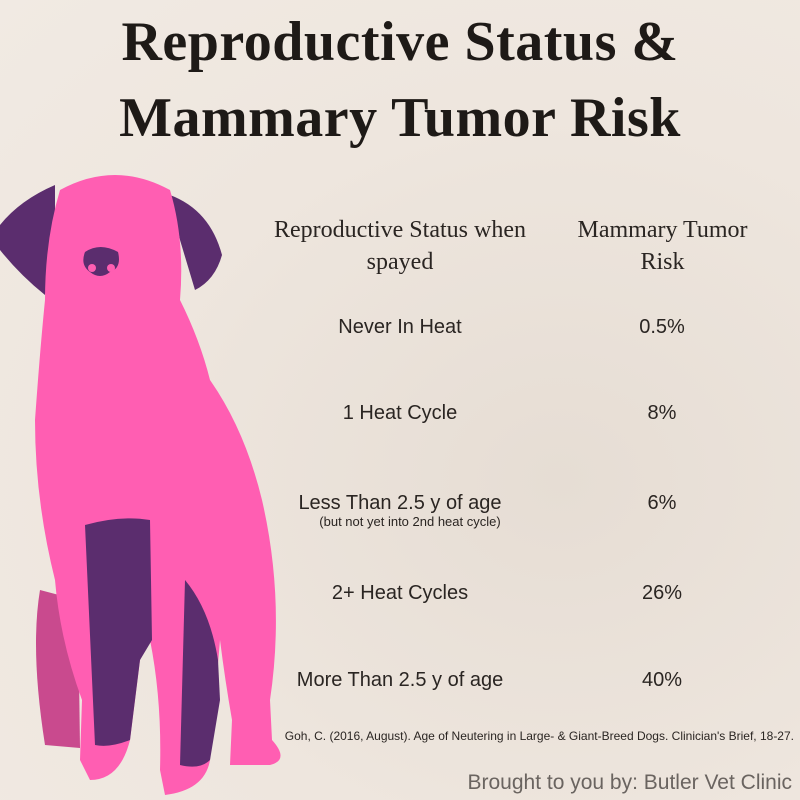 This screenshot has height=800, width=800. I want to click on risk-cell: 6%, so click(662, 503).